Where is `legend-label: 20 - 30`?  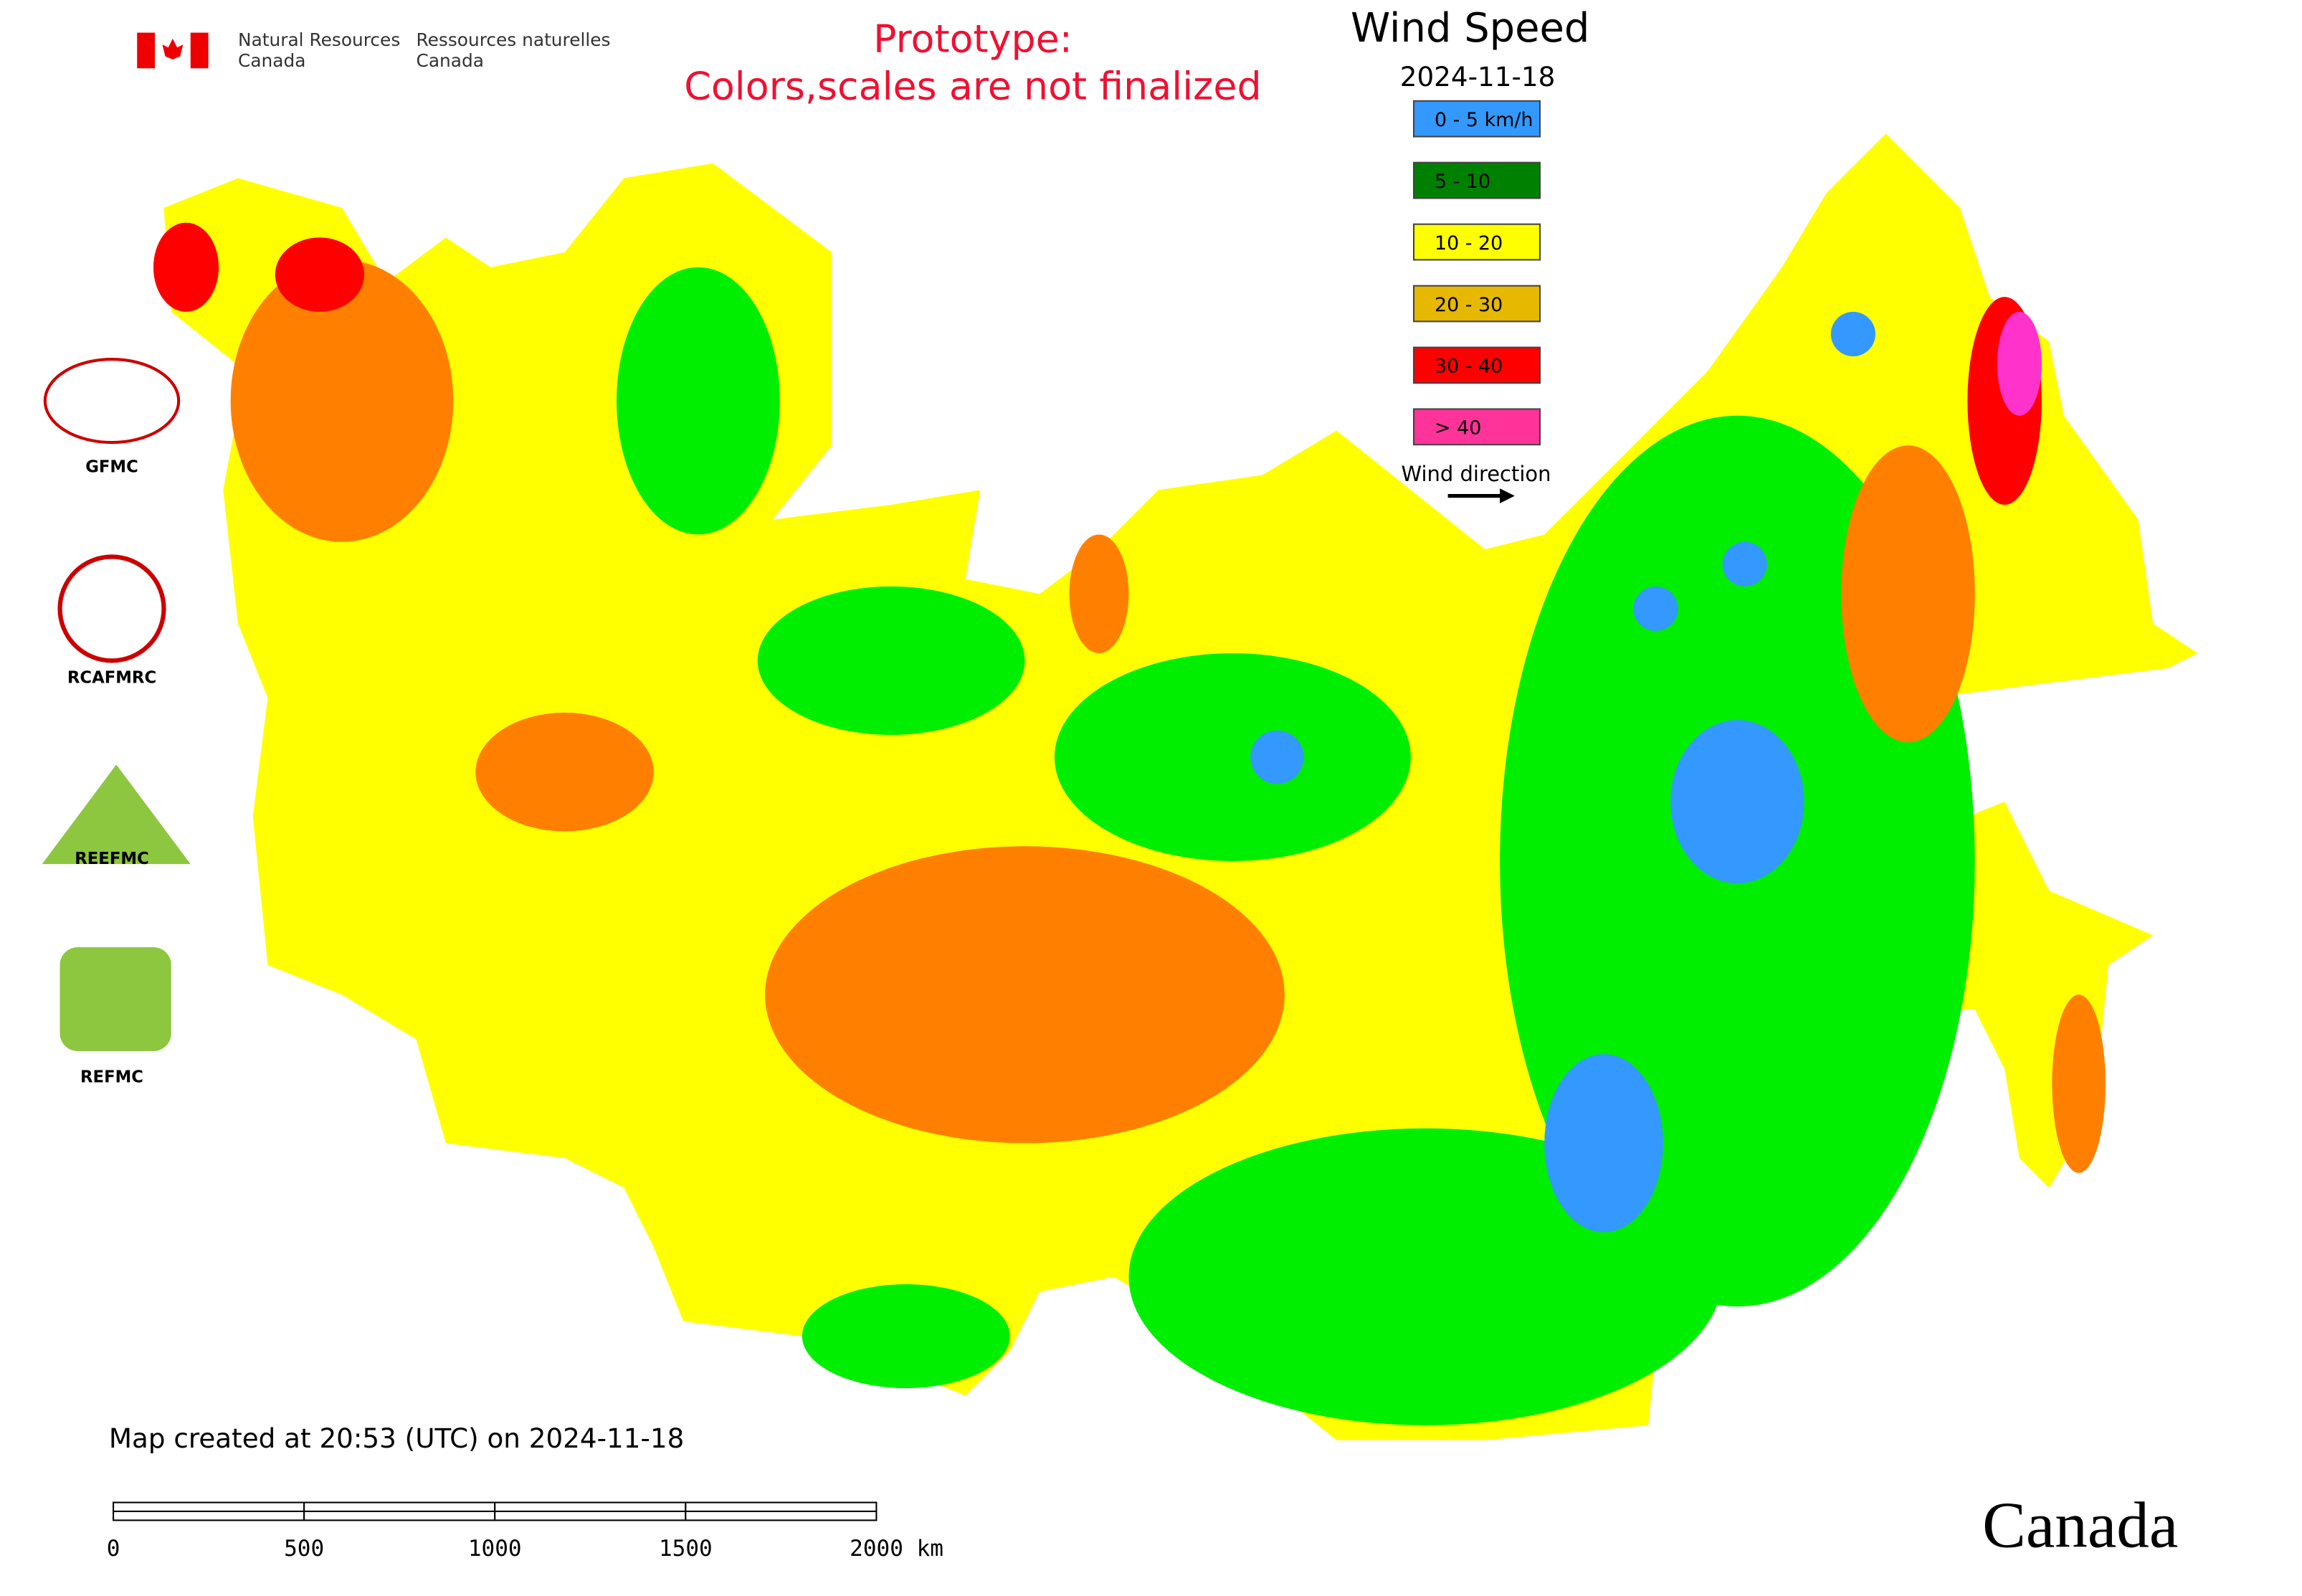 legend-label: 20 - 30 is located at coordinates (1469, 305).